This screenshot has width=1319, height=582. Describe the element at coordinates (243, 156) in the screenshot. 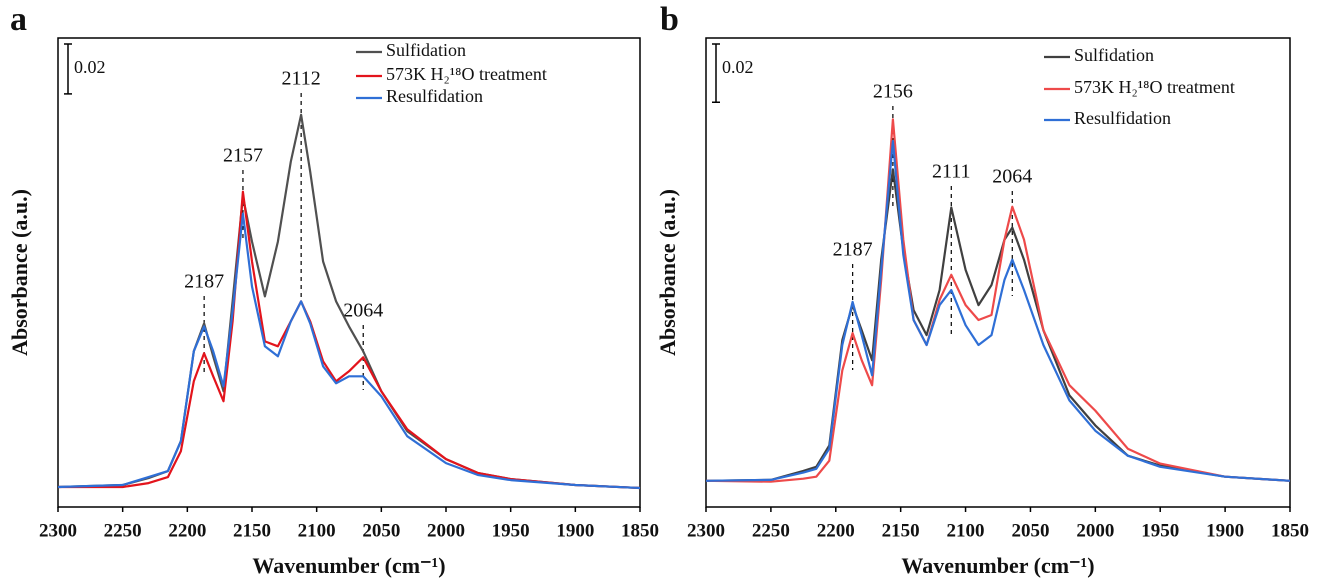

I see `peak-label: 2157` at that location.